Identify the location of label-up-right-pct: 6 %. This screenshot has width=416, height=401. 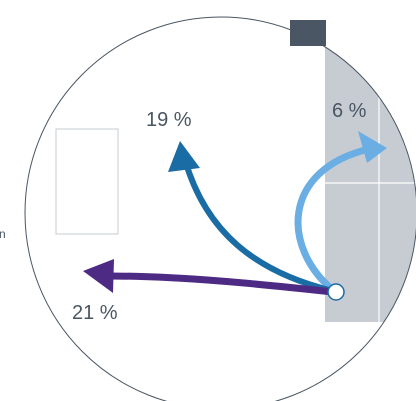
(349, 111).